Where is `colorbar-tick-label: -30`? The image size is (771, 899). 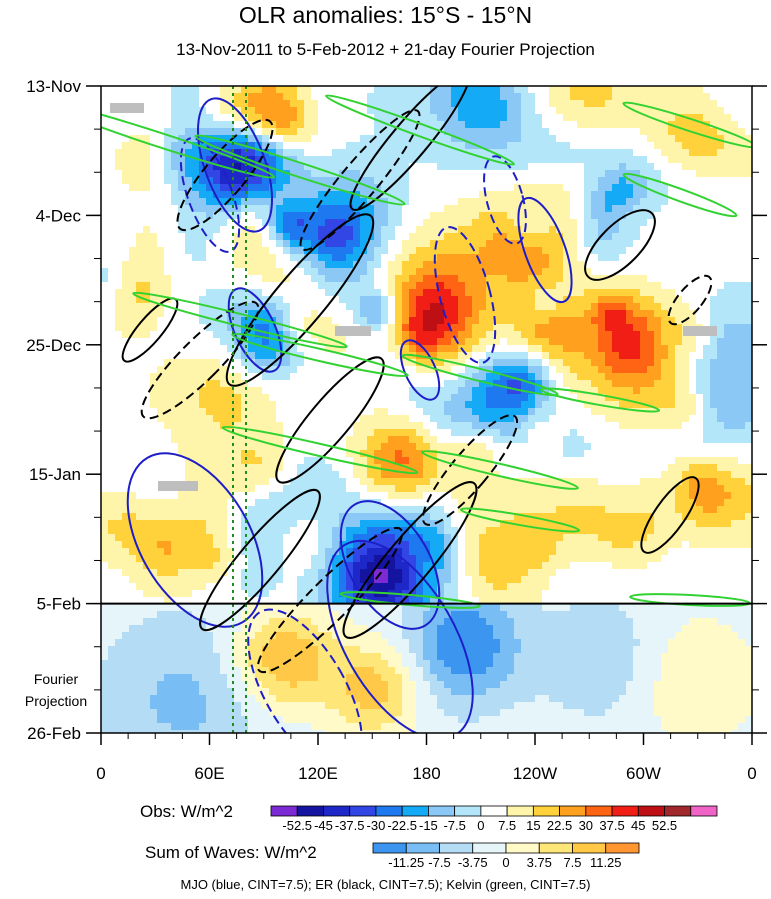 colorbar-tick-label: -30 is located at coordinates (376, 825).